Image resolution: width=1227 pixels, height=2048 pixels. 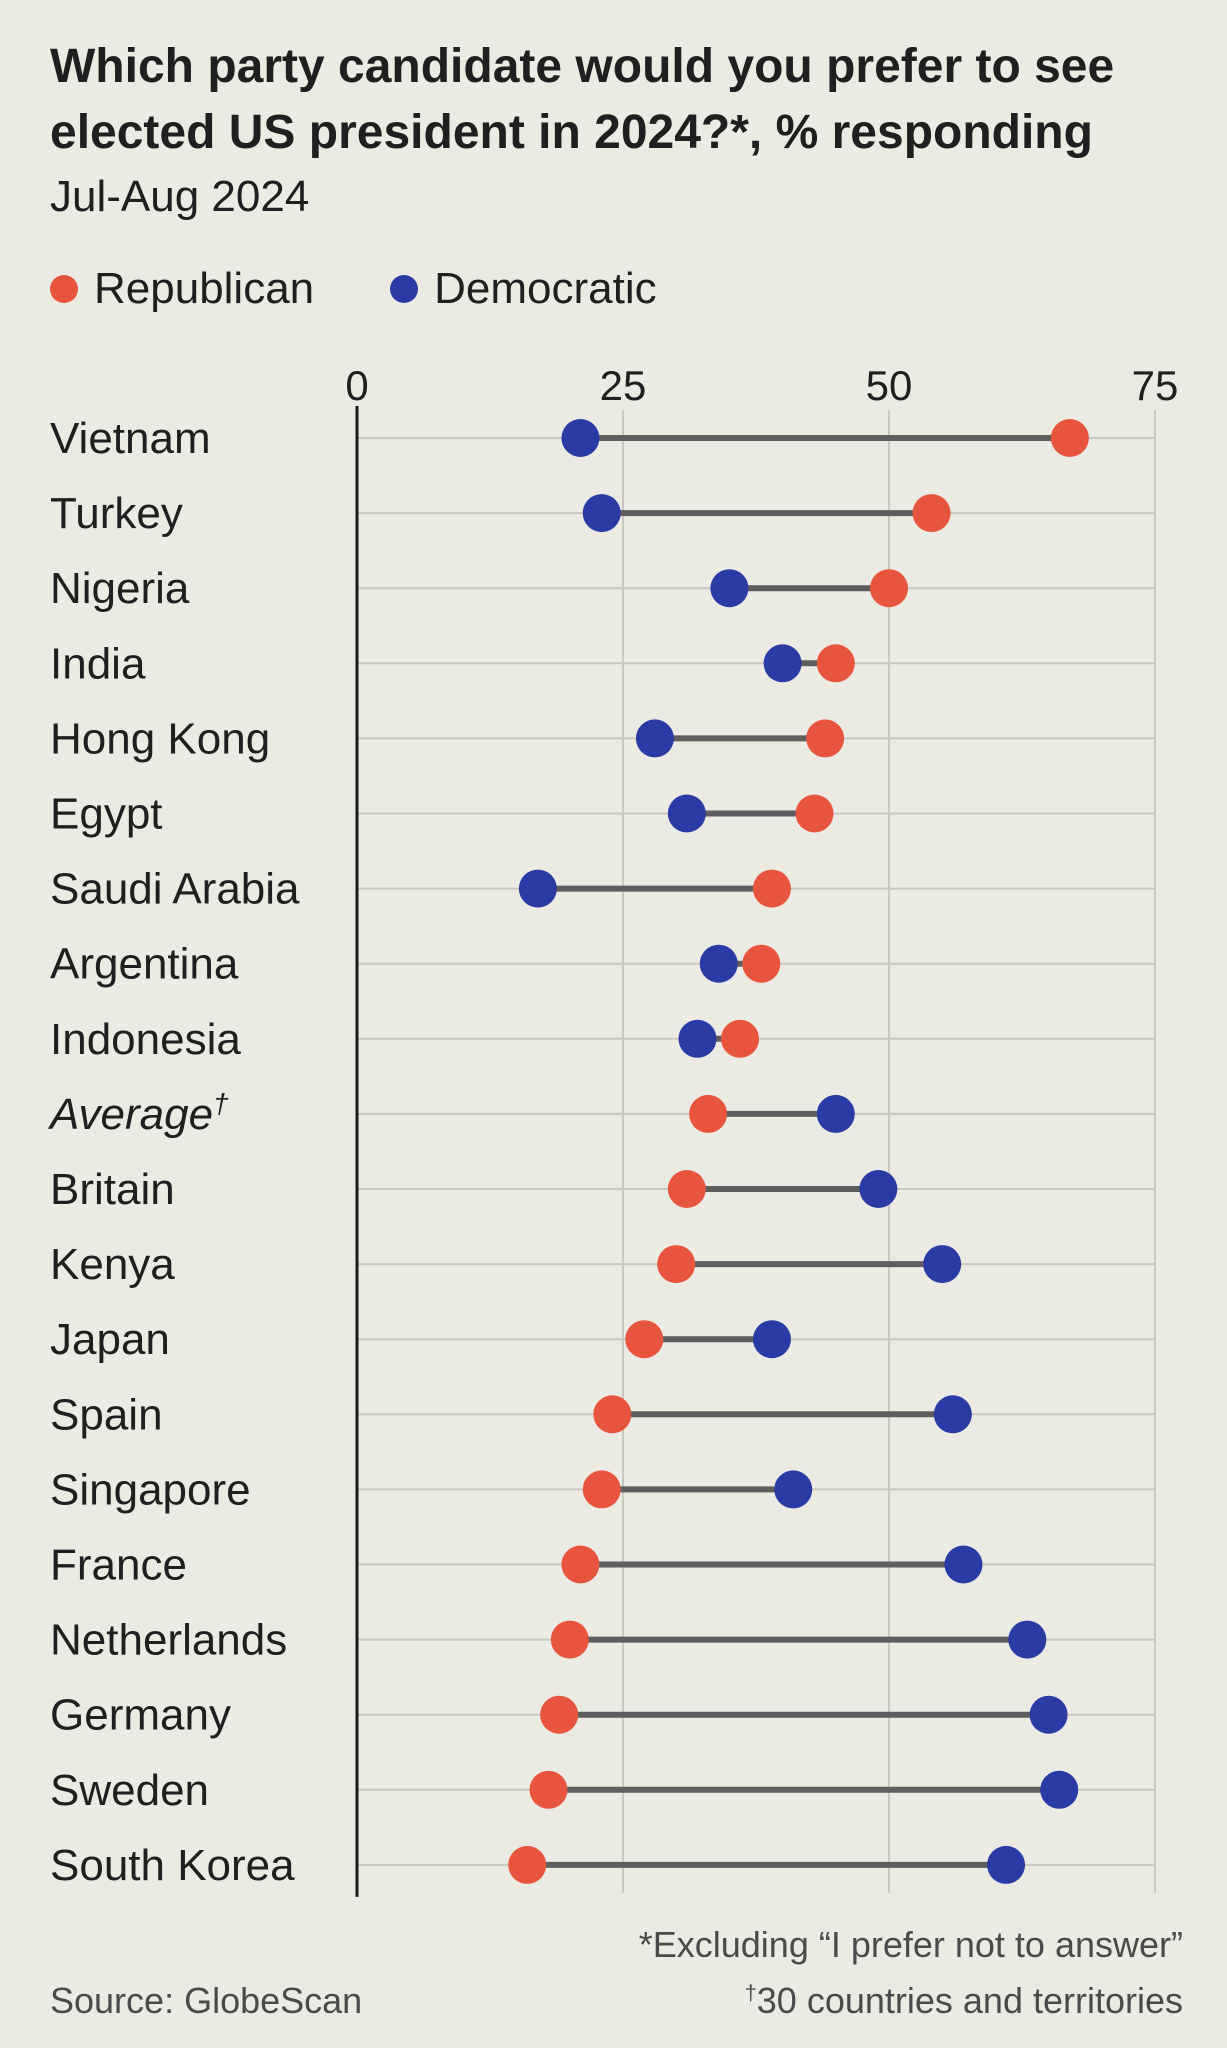 What do you see at coordinates (175, 889) in the screenshot?
I see `category-label: Saudi Arabia` at bounding box center [175, 889].